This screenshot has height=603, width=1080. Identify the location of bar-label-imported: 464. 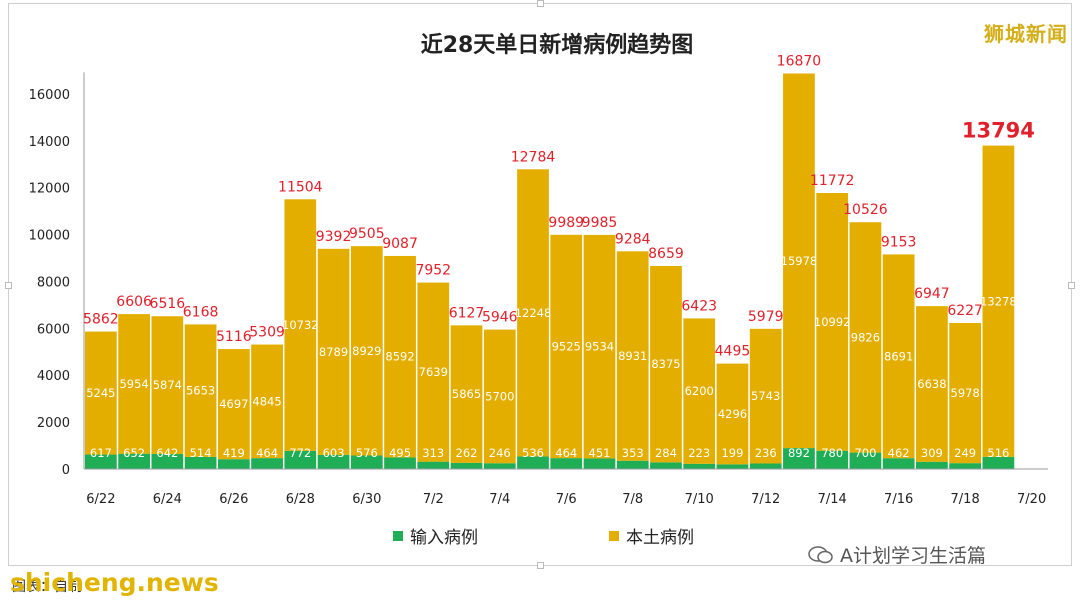
(566, 453).